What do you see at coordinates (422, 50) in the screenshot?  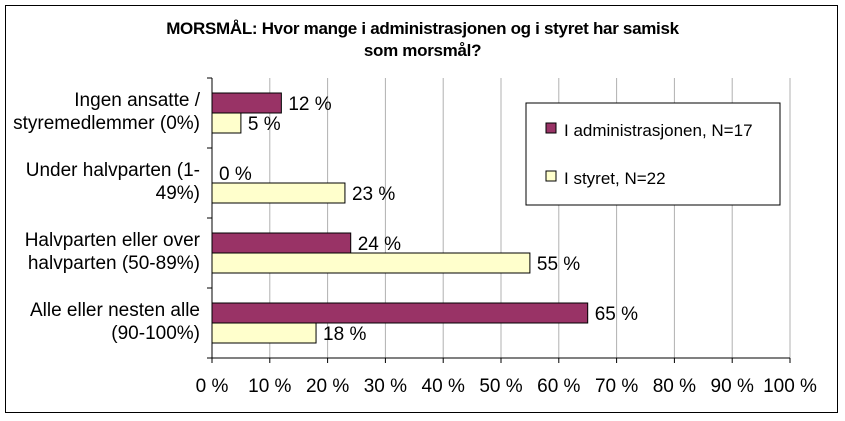 I see `chart-title-line-2: som morsmål?` at bounding box center [422, 50].